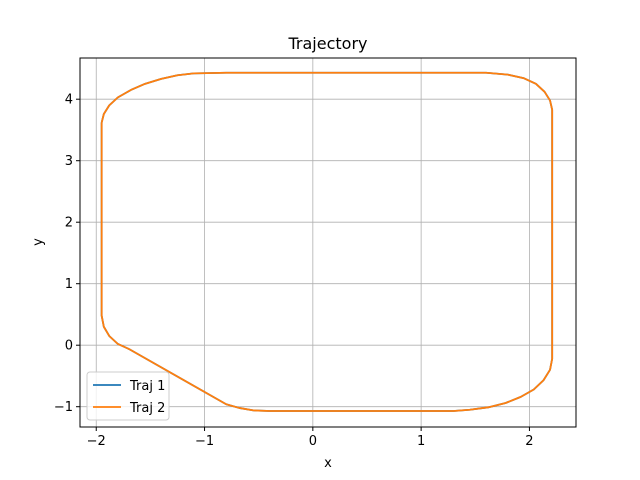 The height and width of the screenshot is (480, 640). I want to click on y-tick-label: 1, so click(69, 284).